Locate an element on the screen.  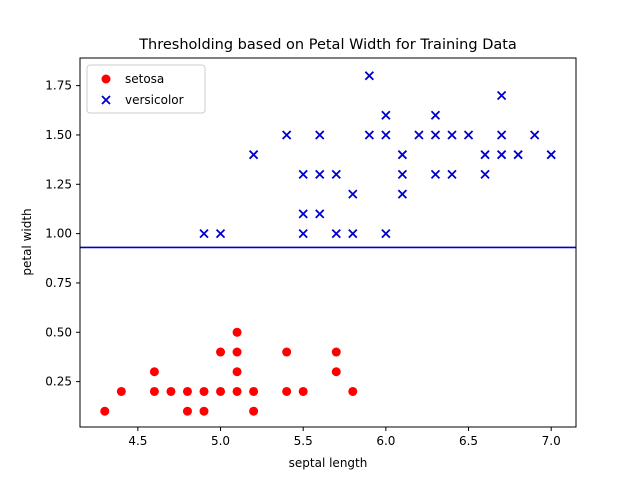
y-tick-label: 1.50 is located at coordinates (58, 135).